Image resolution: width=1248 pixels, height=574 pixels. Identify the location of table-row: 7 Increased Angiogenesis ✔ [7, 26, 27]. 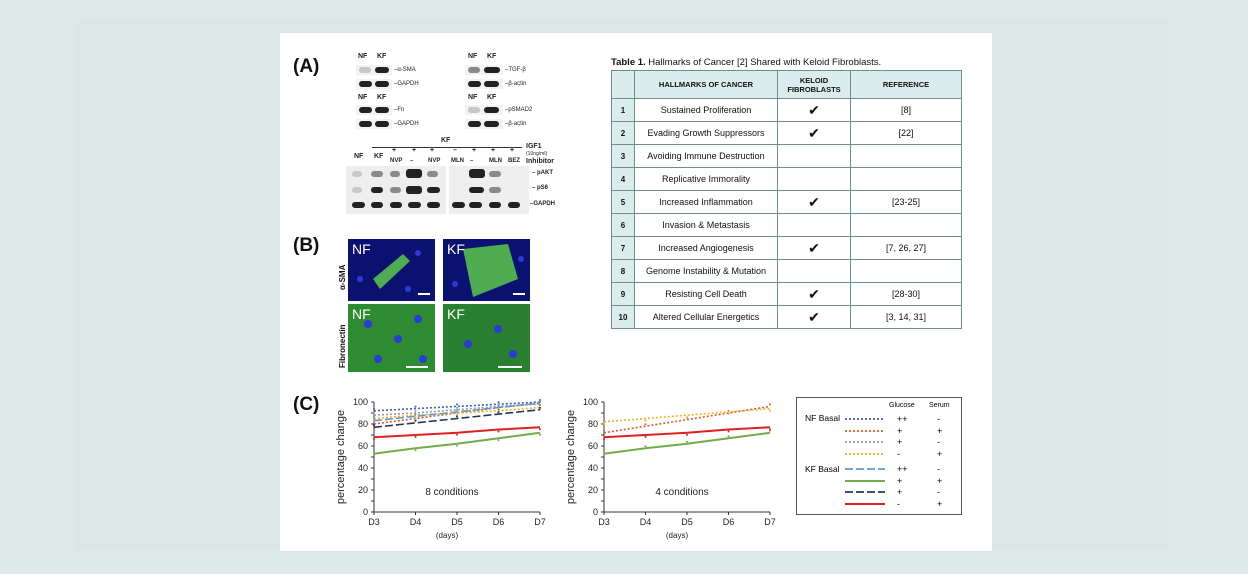
(786, 248).